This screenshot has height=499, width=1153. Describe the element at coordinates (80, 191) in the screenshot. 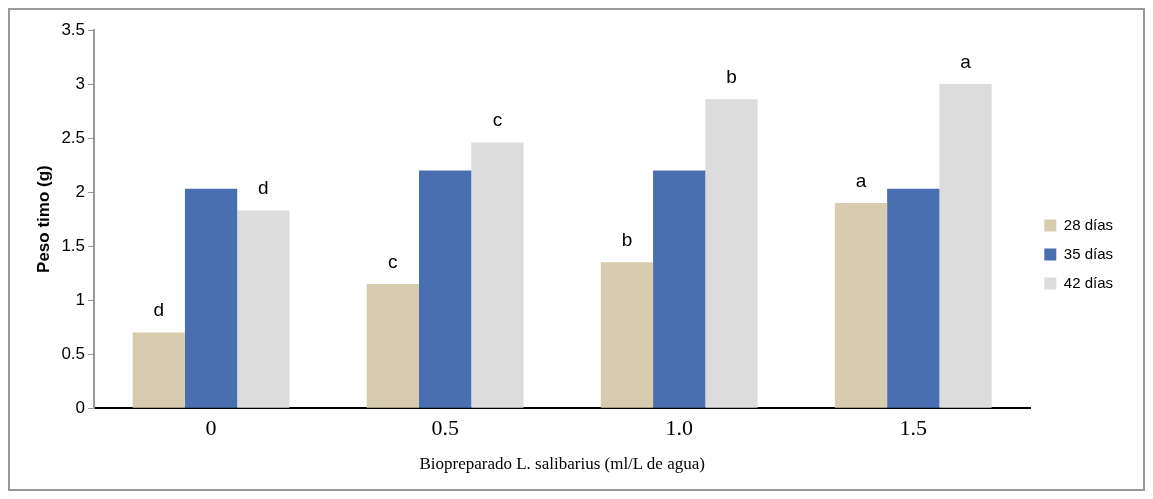

I see `y-tick-label: 2` at that location.